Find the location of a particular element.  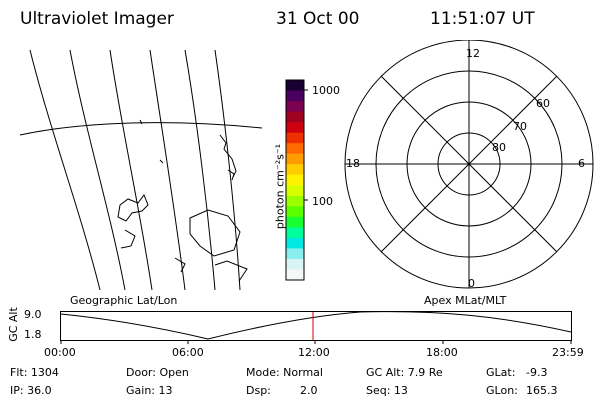

colorbar is located at coordinates (296, 180).